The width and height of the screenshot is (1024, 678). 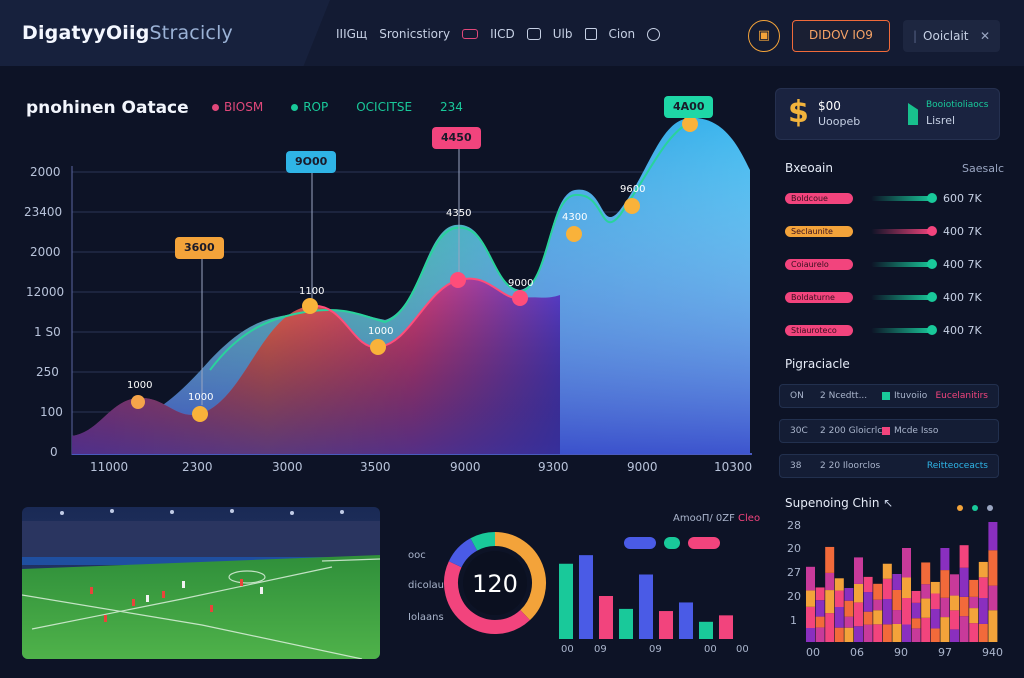 I want to click on stat-row: Coiaurelo 400 7K, so click(x=890, y=264).